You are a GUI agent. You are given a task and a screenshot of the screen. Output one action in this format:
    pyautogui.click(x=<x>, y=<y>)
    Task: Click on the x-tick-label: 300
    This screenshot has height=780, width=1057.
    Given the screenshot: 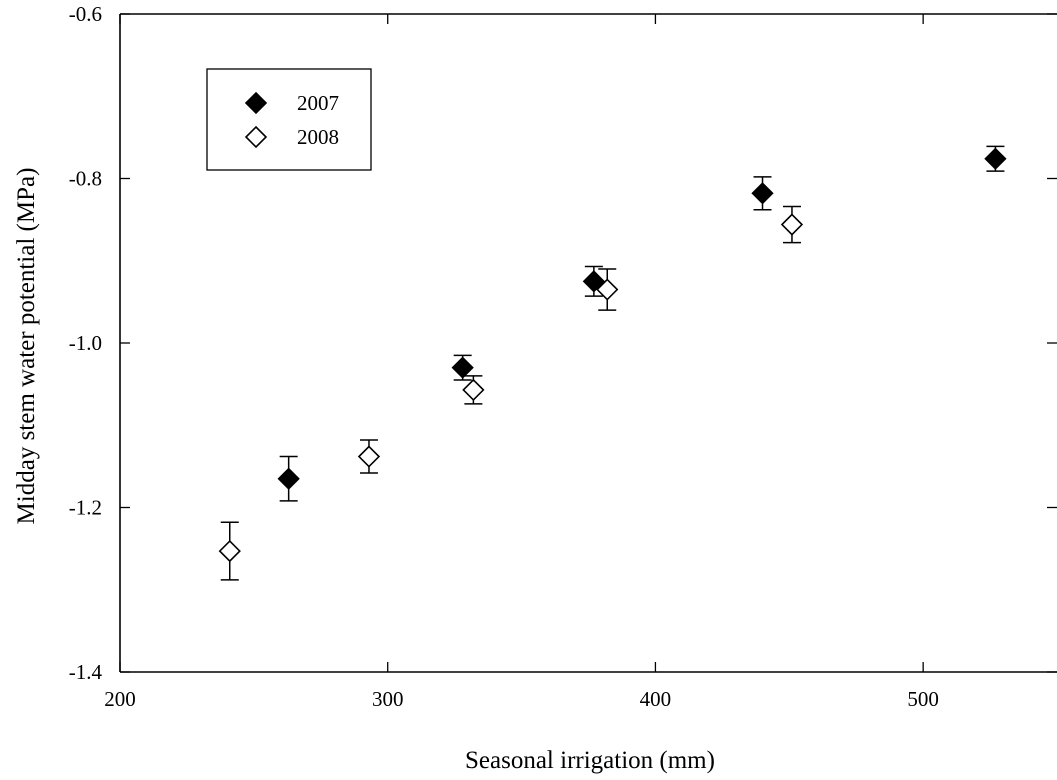 What is the action you would take?
    pyautogui.click(x=388, y=699)
    